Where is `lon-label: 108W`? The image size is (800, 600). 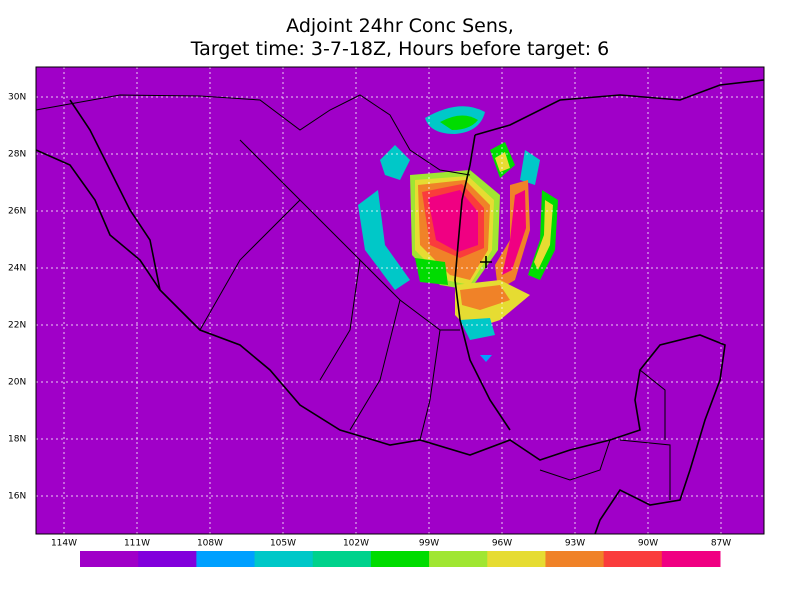
lon-label: 108W is located at coordinates (210, 544).